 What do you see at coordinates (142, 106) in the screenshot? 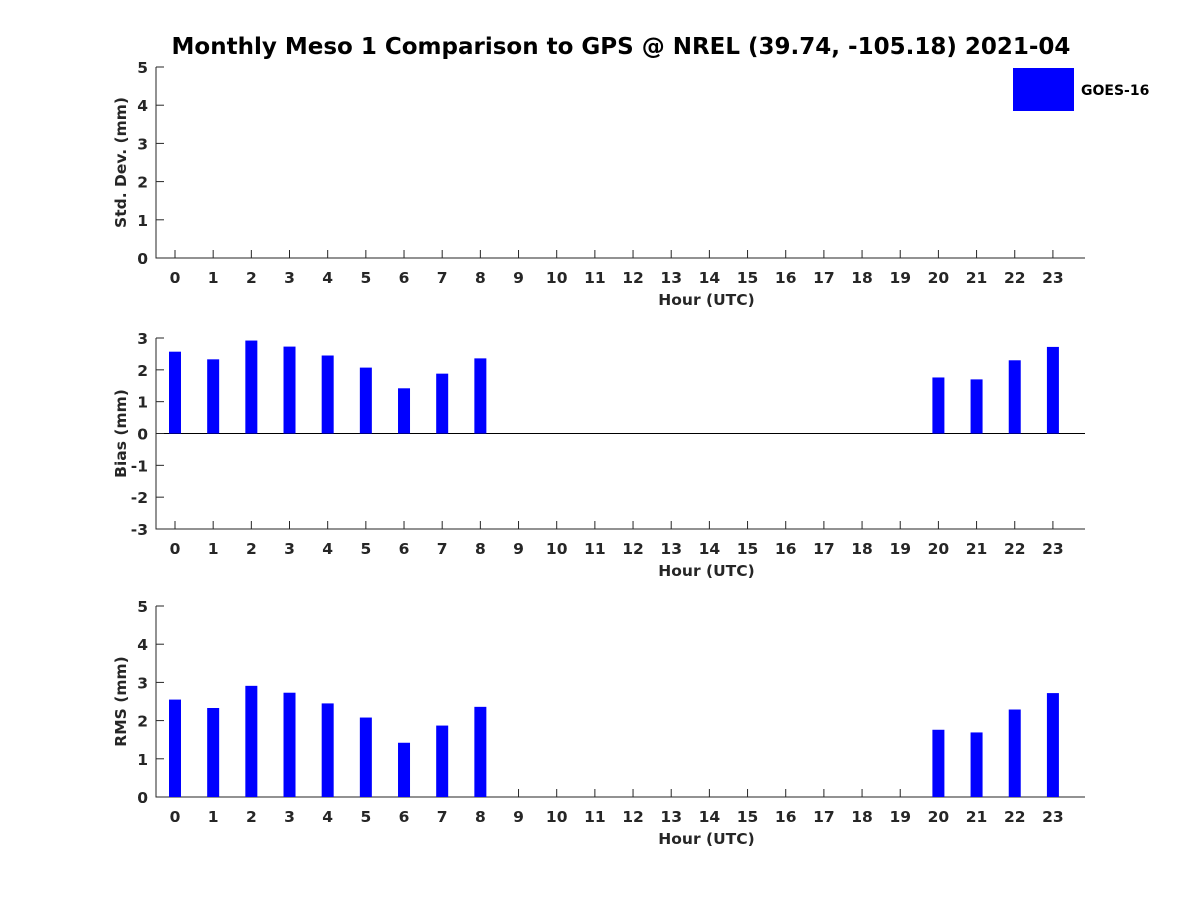
I see `y-tick-label: 4` at bounding box center [142, 106].